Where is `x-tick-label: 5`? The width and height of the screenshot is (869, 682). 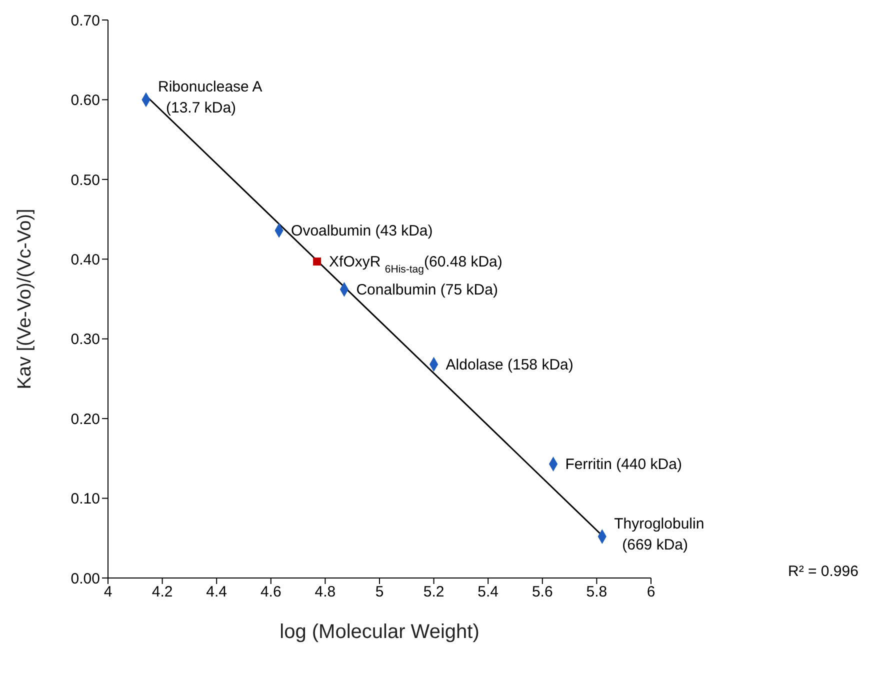 x-tick-label: 5 is located at coordinates (379, 592).